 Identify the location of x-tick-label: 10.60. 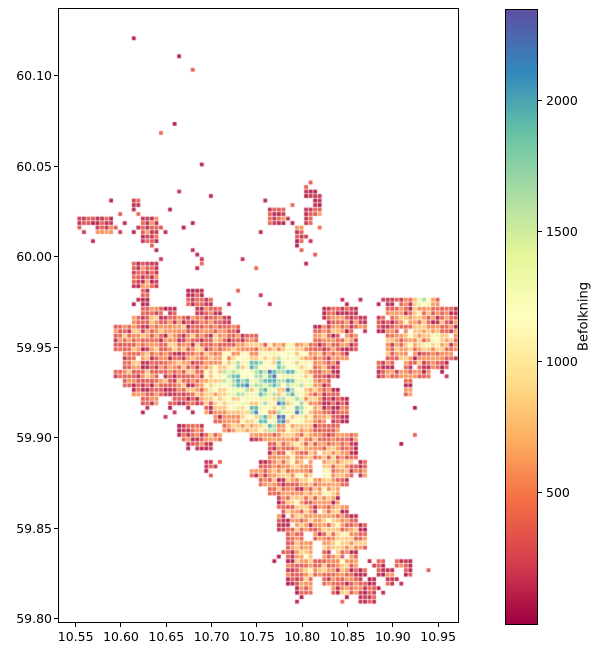
(121, 636).